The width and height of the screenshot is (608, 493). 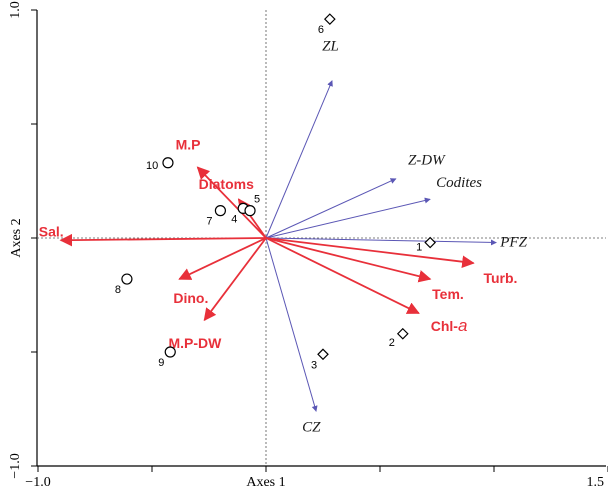 I want to click on species-vector-zdw, so click(x=331, y=208).